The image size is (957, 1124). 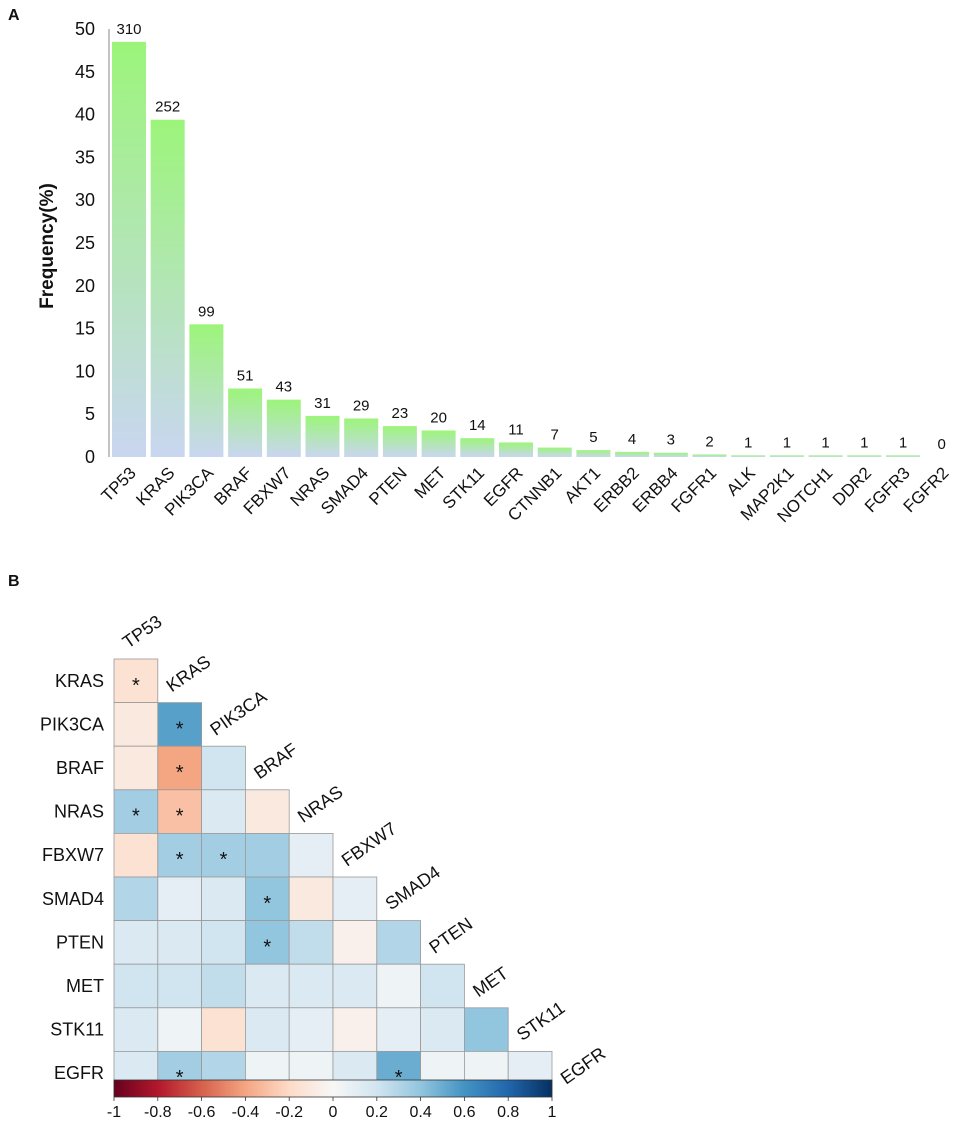 I want to click on colorbar-tick-label: -1, so click(x=114, y=1112).